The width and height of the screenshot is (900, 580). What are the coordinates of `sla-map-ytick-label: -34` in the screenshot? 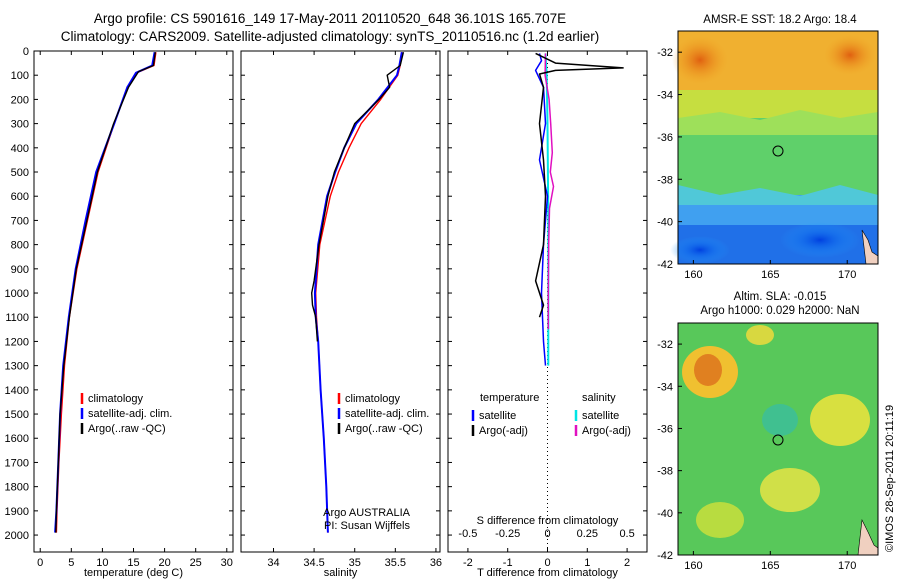 It's located at (665, 387).